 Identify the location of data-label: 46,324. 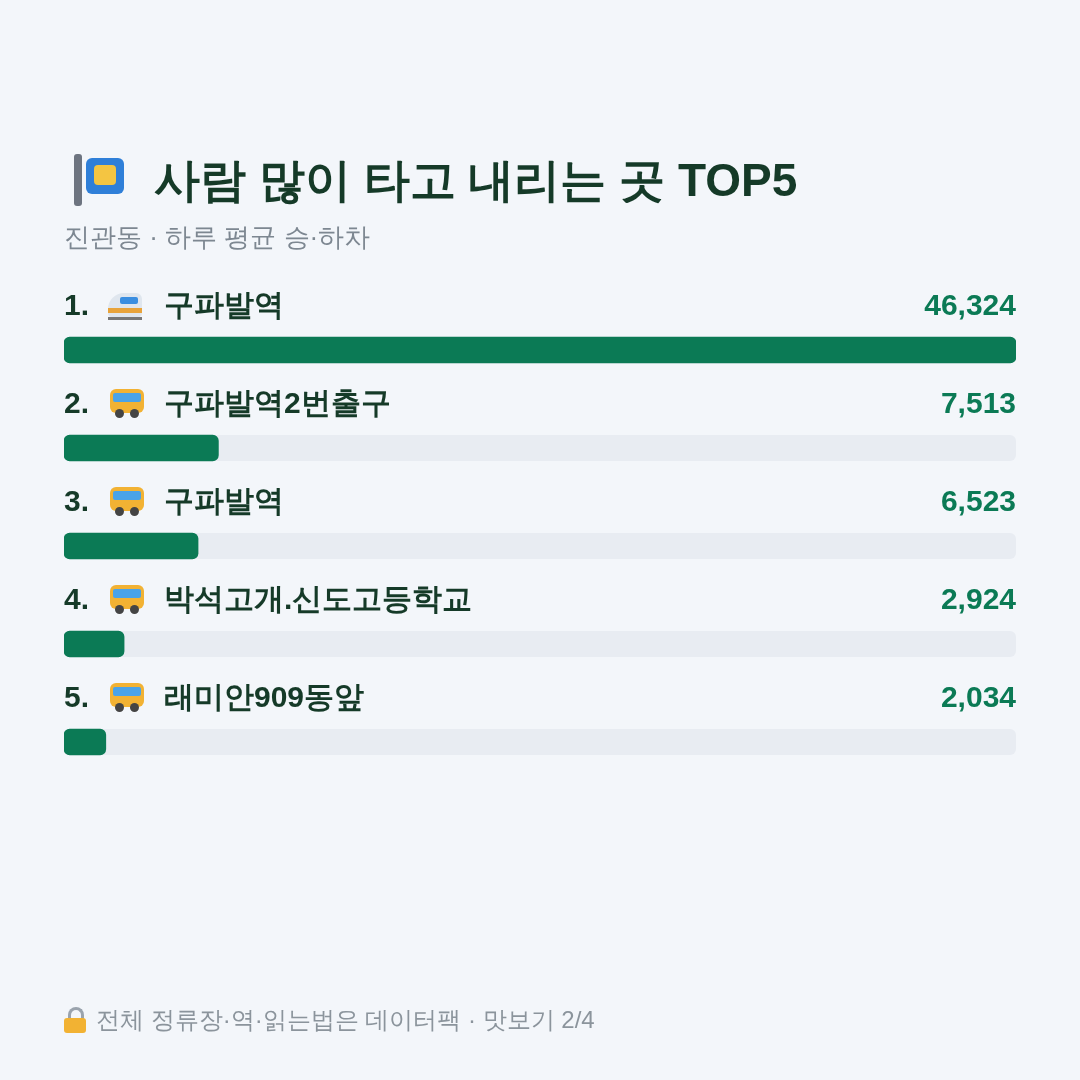
(970, 305).